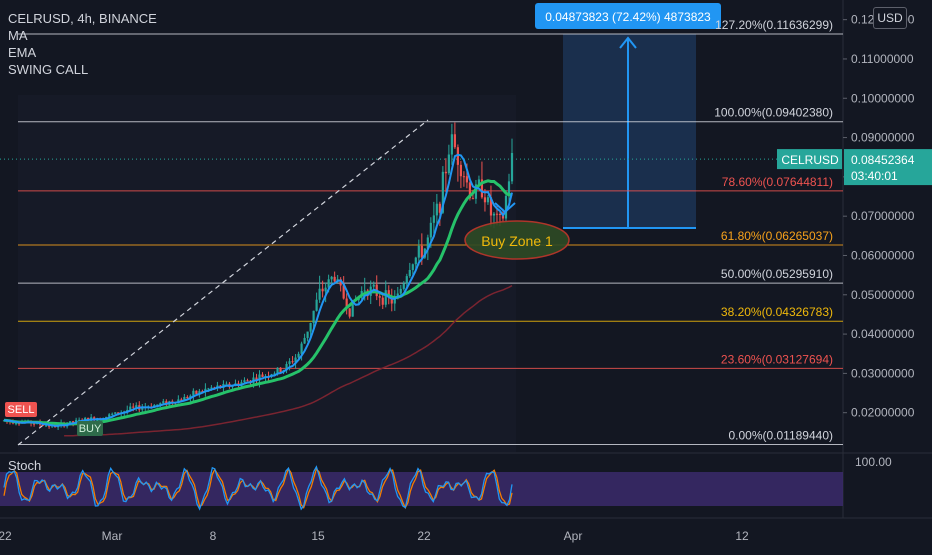  What do you see at coordinates (882, 59) in the screenshot?
I see `y-tick-label: 0.11000000` at bounding box center [882, 59].